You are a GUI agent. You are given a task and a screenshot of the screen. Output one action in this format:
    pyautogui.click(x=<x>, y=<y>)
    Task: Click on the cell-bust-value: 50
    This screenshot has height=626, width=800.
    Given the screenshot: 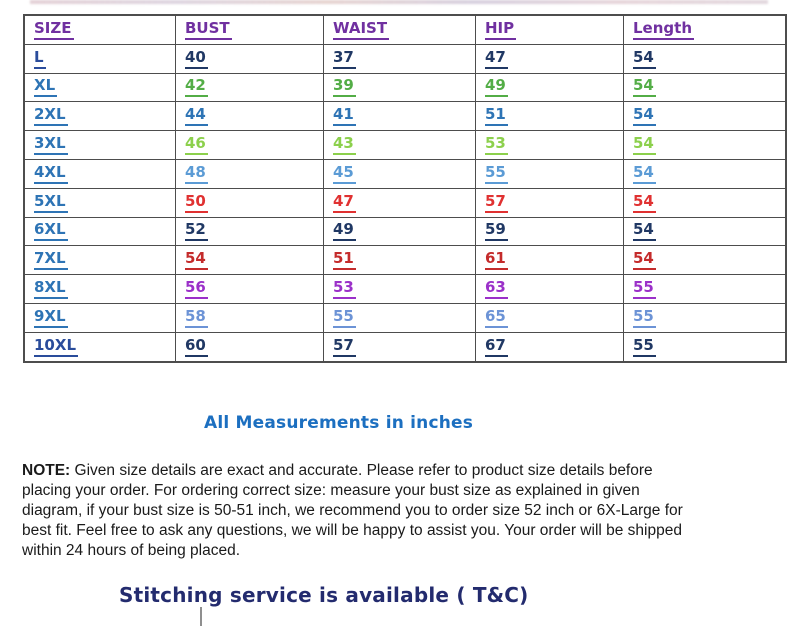 What is the action you would take?
    pyautogui.click(x=196, y=202)
    